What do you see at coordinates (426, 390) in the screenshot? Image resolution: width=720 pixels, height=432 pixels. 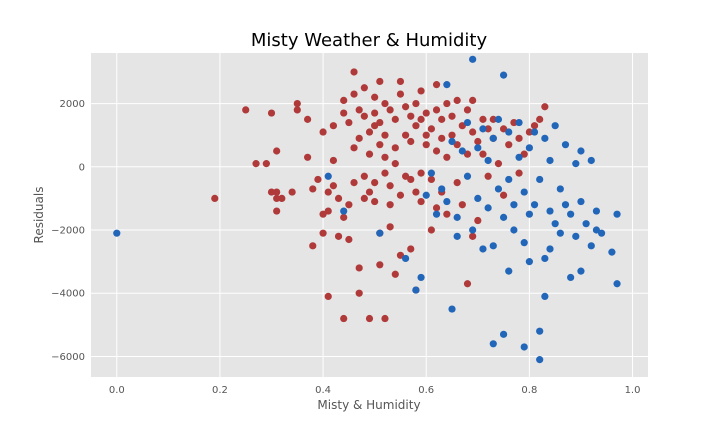 I see `x-tick-label: 0.6` at bounding box center [426, 390].